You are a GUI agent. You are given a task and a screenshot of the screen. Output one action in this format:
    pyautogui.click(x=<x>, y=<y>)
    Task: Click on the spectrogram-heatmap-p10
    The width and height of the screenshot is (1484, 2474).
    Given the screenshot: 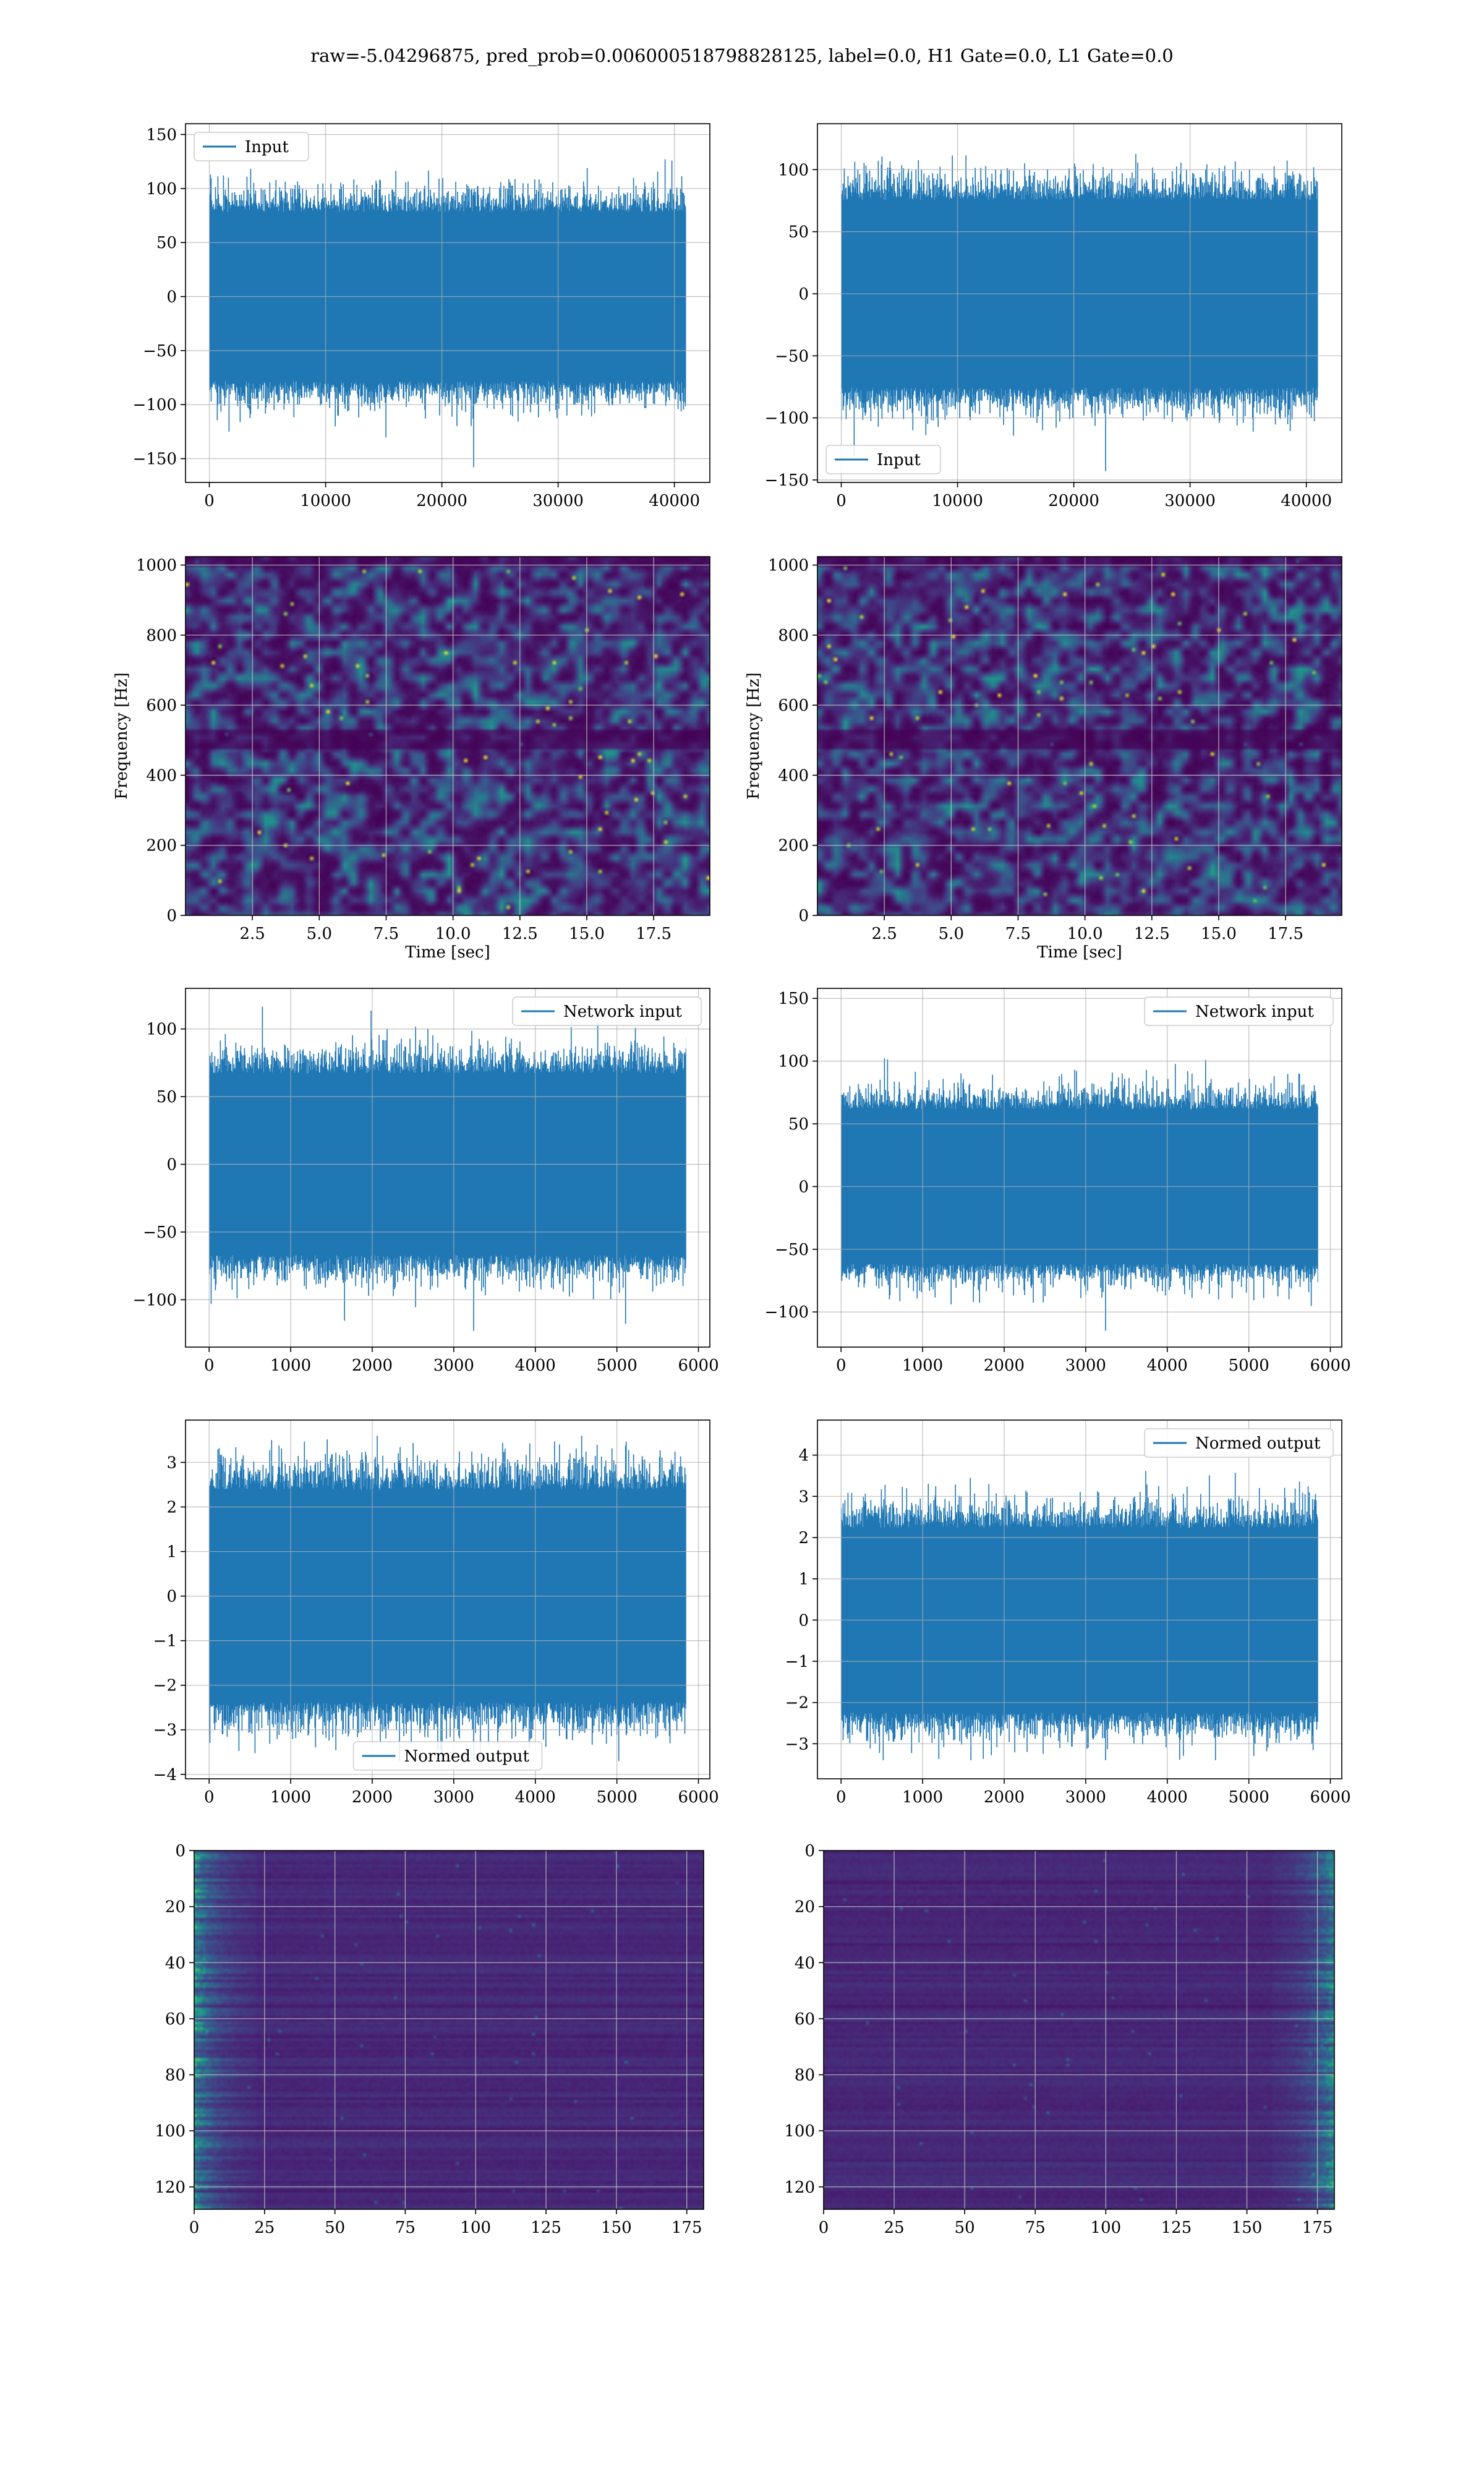 What is the action you would take?
    pyautogui.click(x=448, y=736)
    